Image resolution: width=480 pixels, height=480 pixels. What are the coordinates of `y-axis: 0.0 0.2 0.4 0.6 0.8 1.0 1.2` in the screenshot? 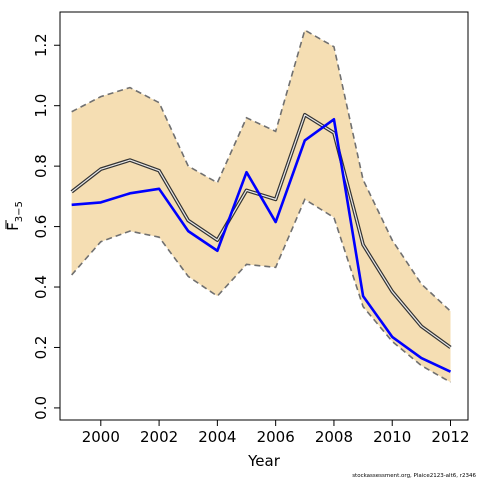 It's located at (46, 226).